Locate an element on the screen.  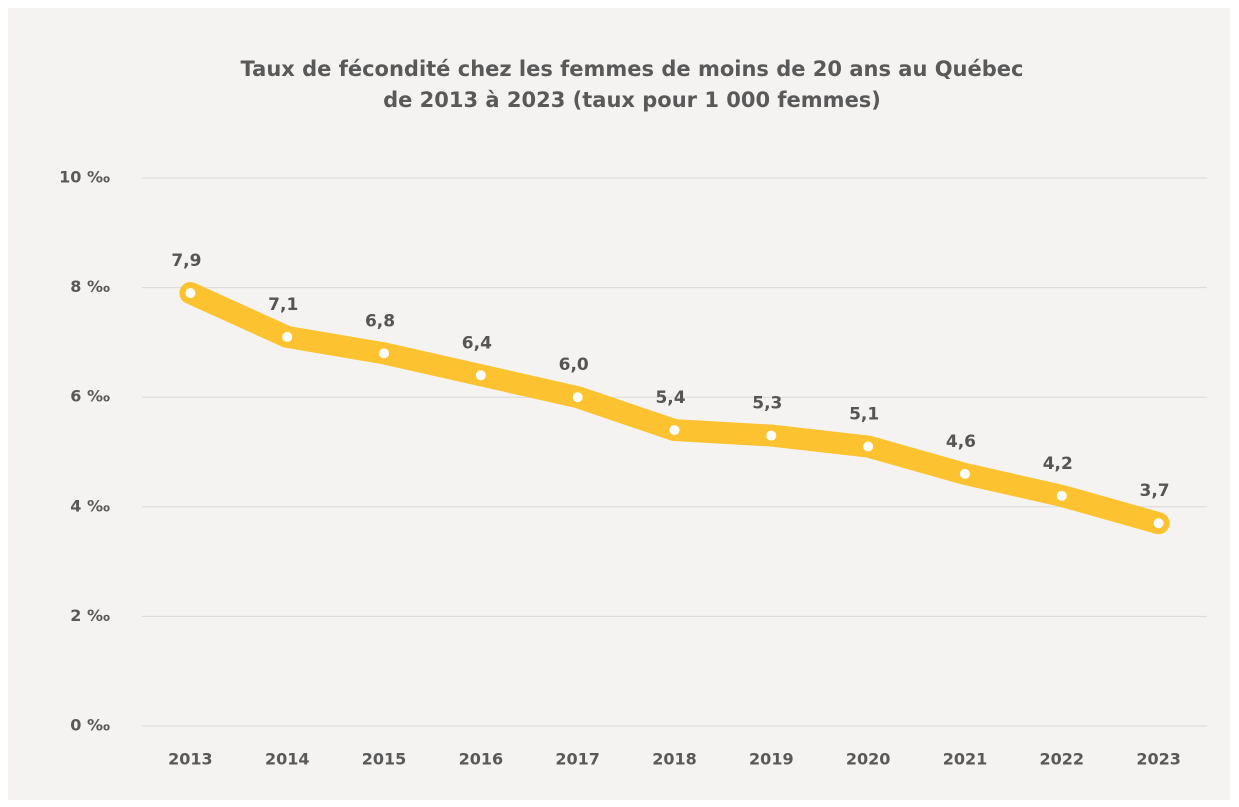
y-tick-label: 6 ‰ is located at coordinates (90, 396).